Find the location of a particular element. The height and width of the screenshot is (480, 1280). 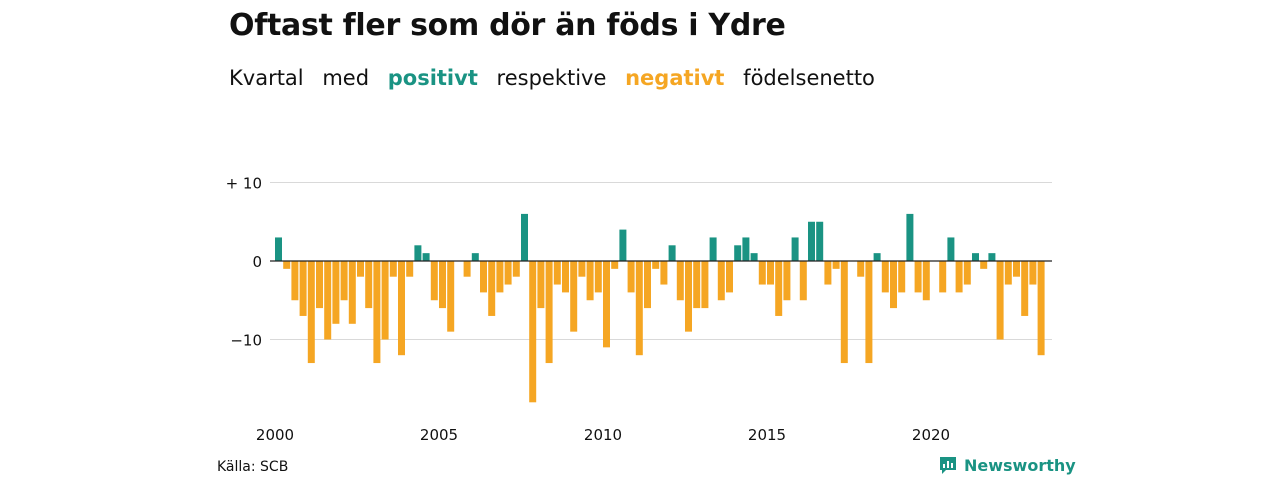

source-note: Källa: SCB is located at coordinates (253, 467).